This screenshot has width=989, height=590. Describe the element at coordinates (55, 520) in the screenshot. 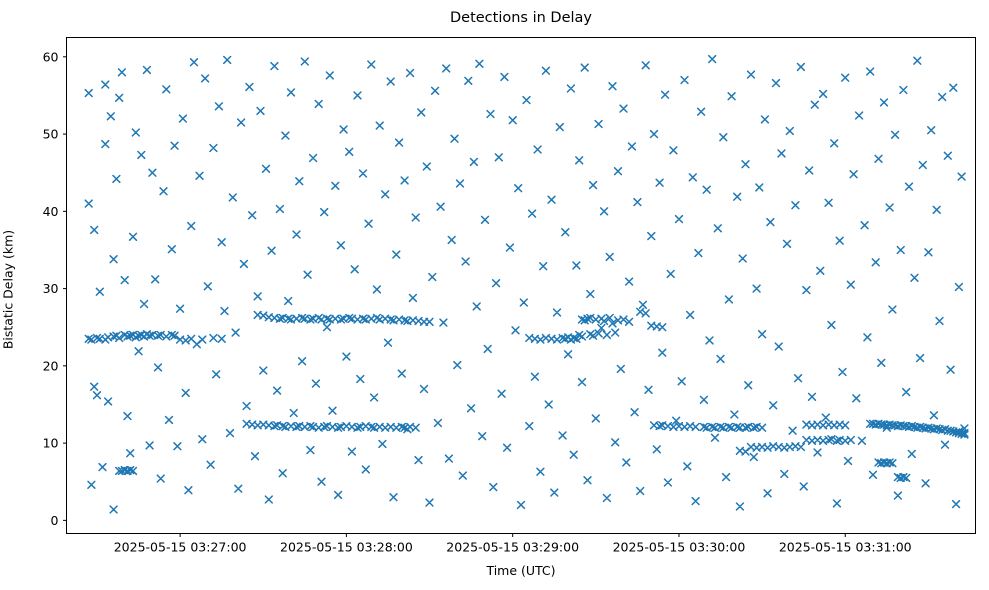

I see `y-tick-label: 0` at that location.